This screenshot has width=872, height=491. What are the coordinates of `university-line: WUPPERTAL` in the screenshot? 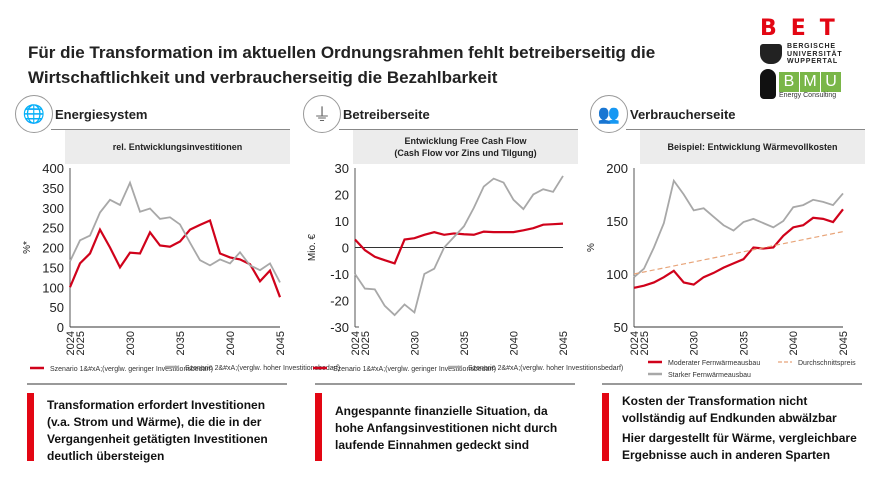 It's located at (813, 61).